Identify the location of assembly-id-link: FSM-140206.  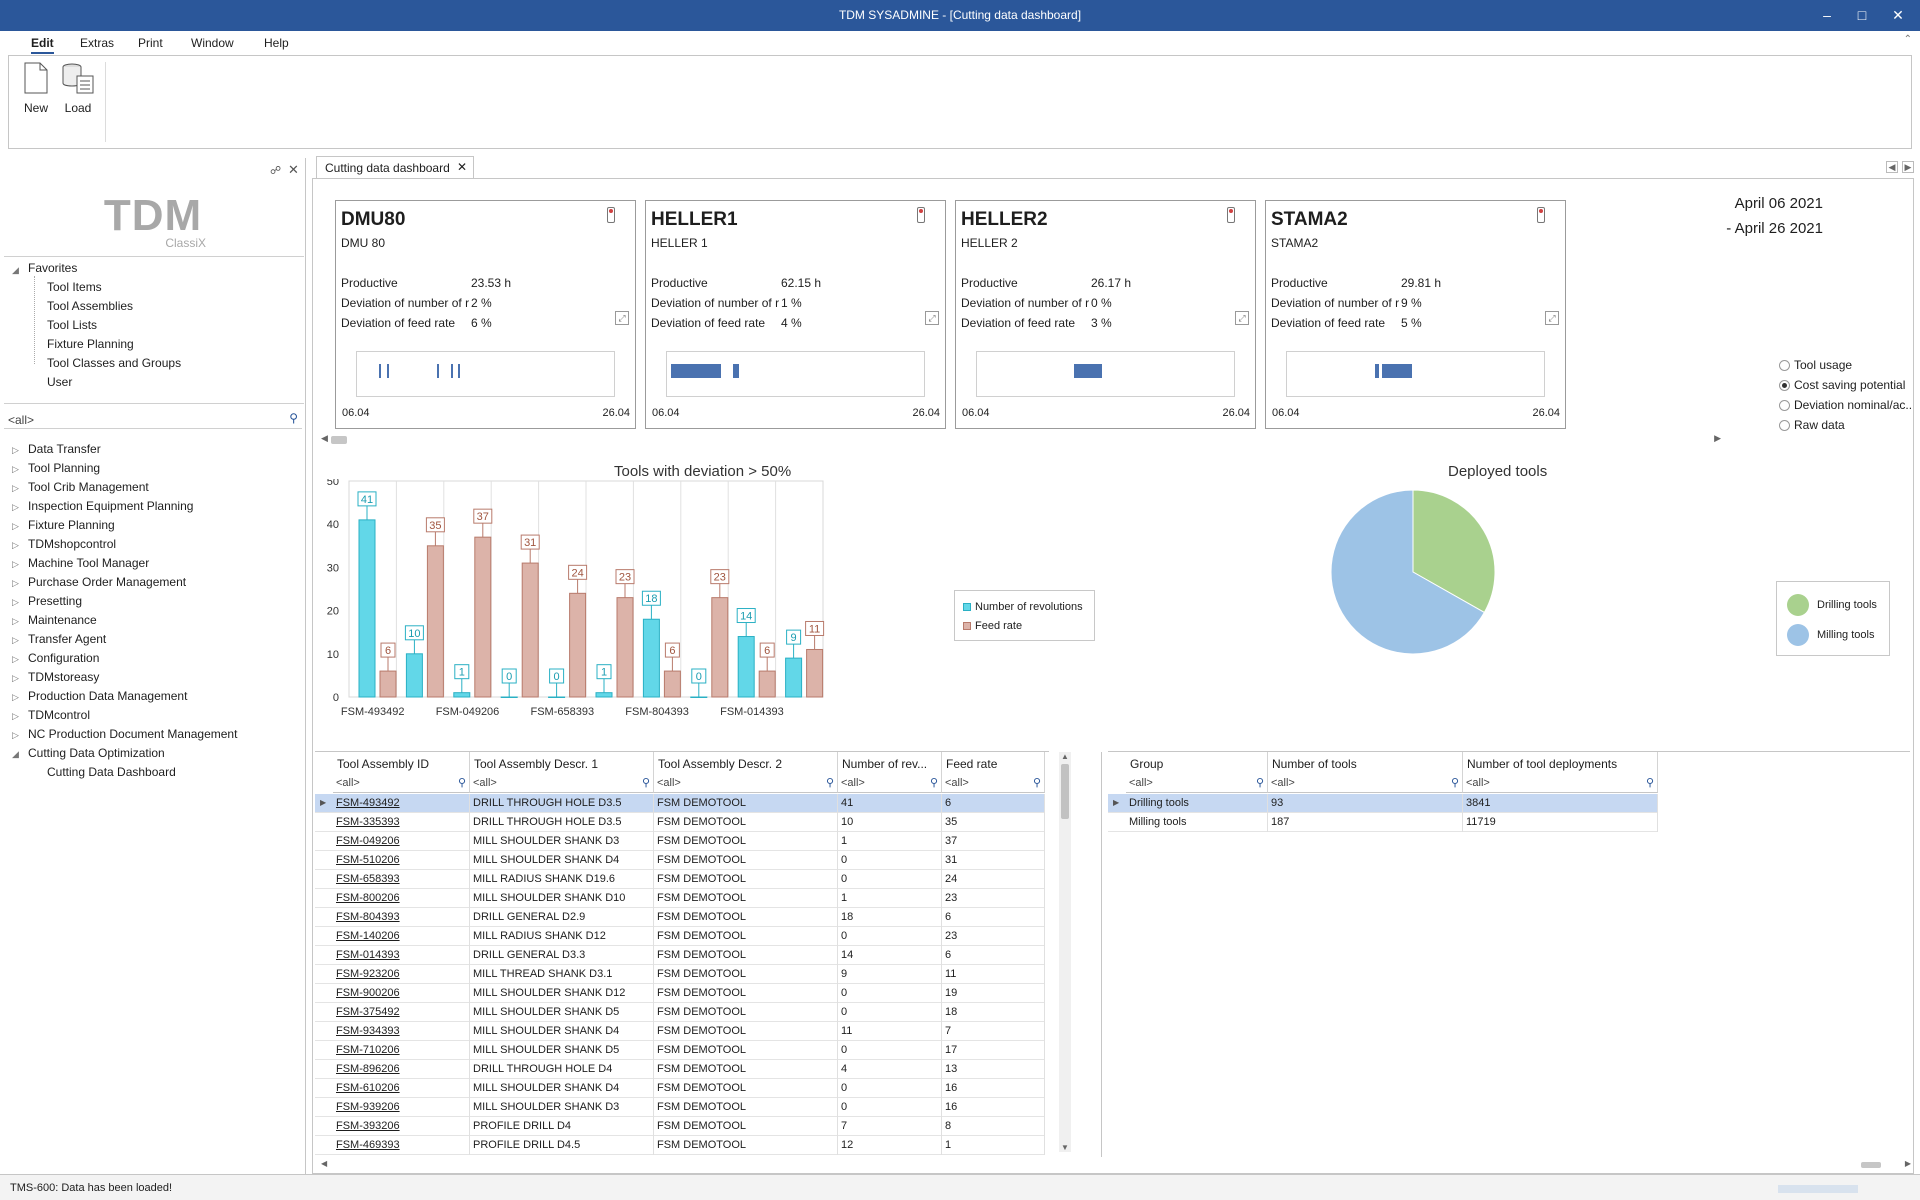
(401, 936).